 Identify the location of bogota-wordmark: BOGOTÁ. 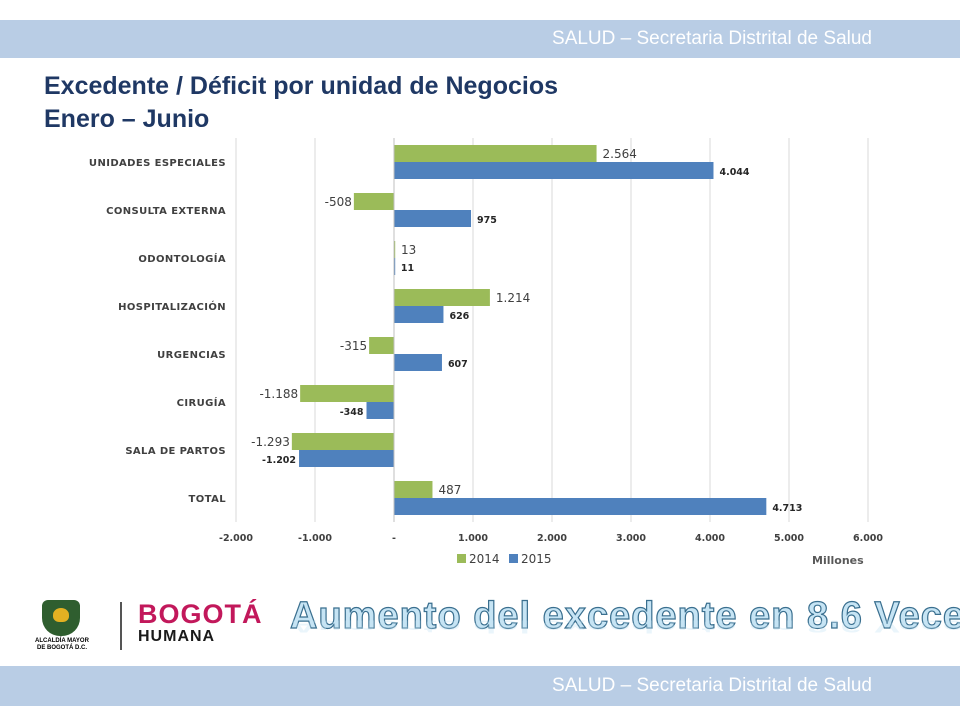
(200, 614).